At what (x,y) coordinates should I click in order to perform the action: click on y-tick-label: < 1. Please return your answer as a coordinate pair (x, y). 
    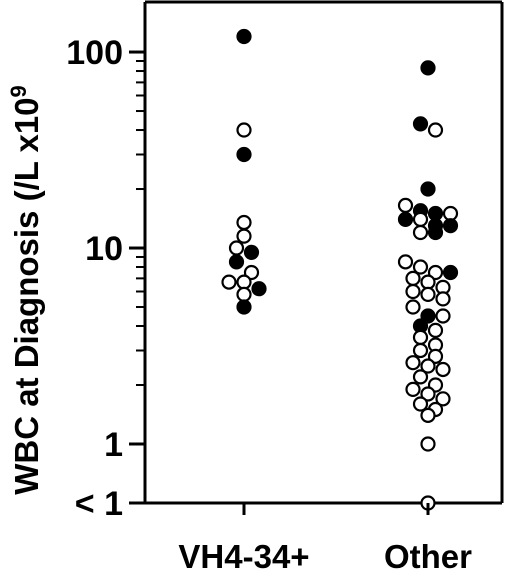
    Looking at the image, I should click on (99, 504).